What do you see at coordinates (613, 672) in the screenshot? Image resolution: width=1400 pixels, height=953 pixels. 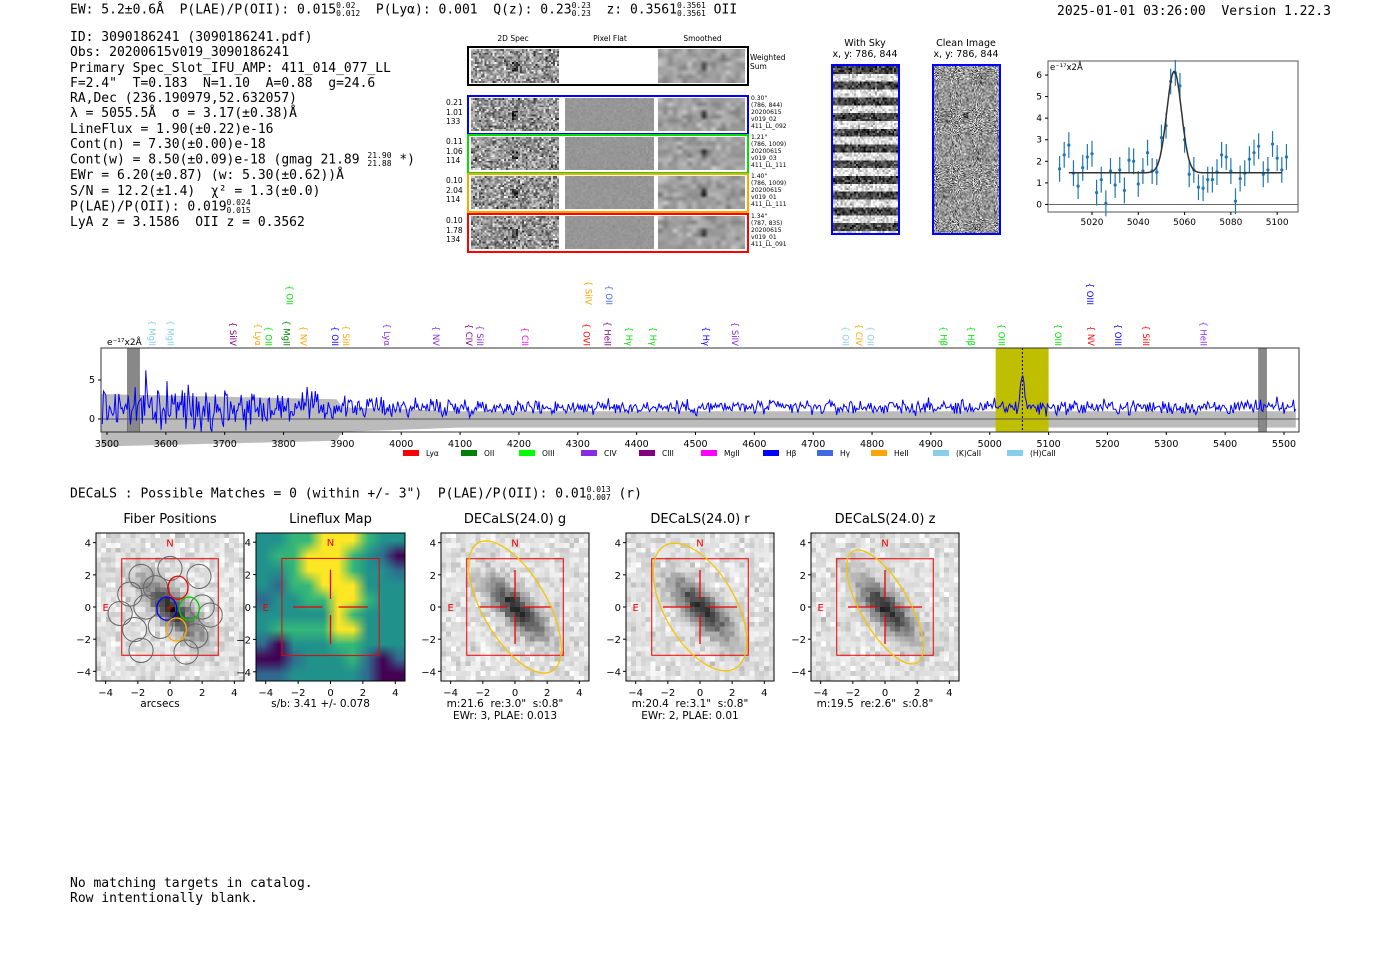 I see `y-tick-label: −4` at bounding box center [613, 672].